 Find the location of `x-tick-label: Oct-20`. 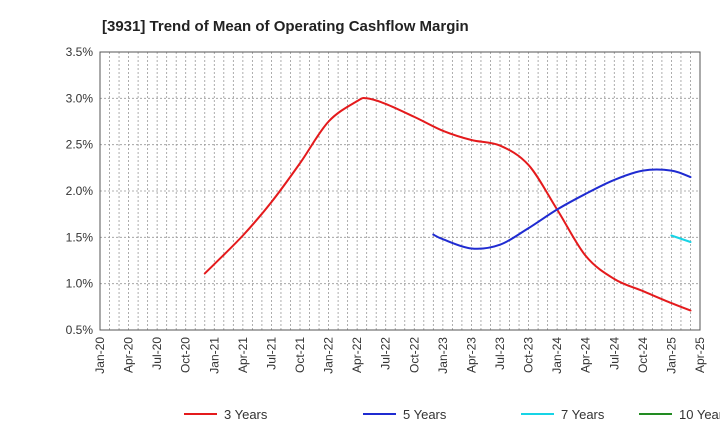

x-tick-label: Oct-20 is located at coordinates (186, 355).